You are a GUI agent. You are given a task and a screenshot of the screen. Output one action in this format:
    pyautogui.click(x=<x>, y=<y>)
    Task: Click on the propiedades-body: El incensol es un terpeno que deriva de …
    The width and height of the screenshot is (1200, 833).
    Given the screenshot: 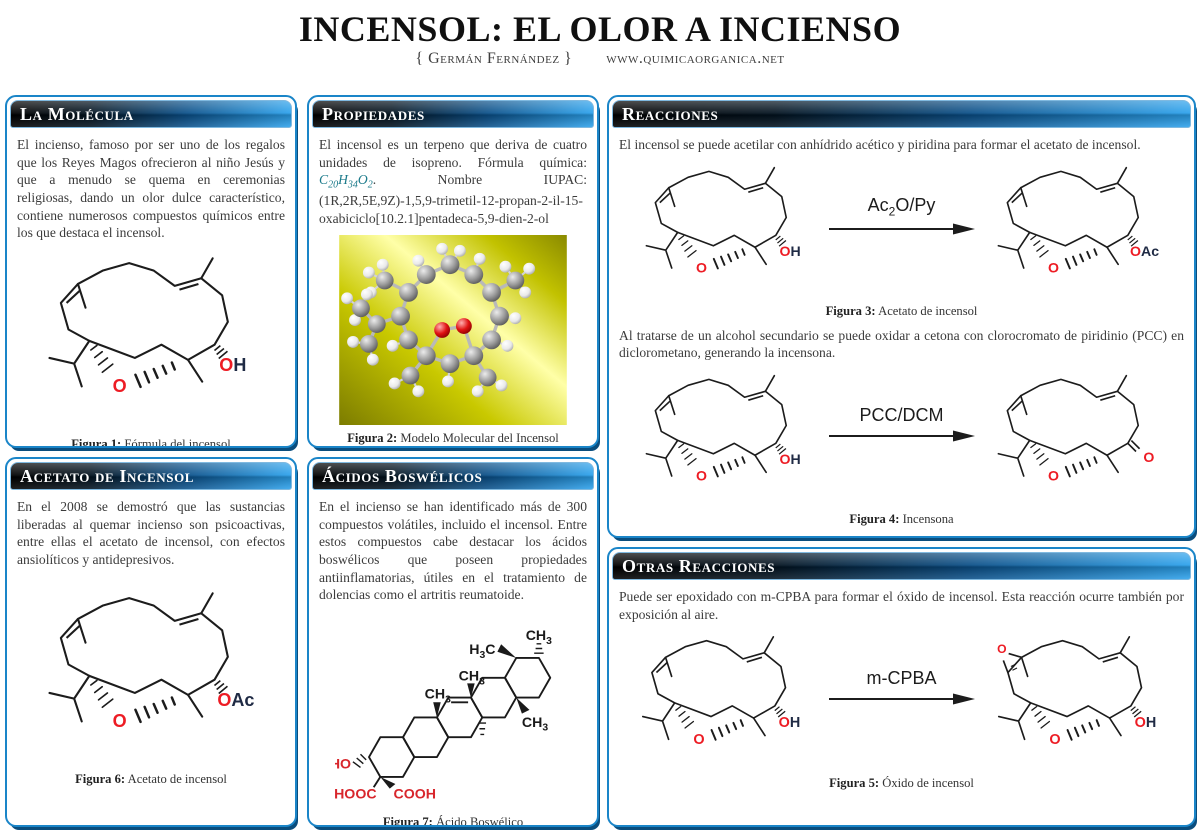 What is the action you would take?
    pyautogui.click(x=453, y=181)
    